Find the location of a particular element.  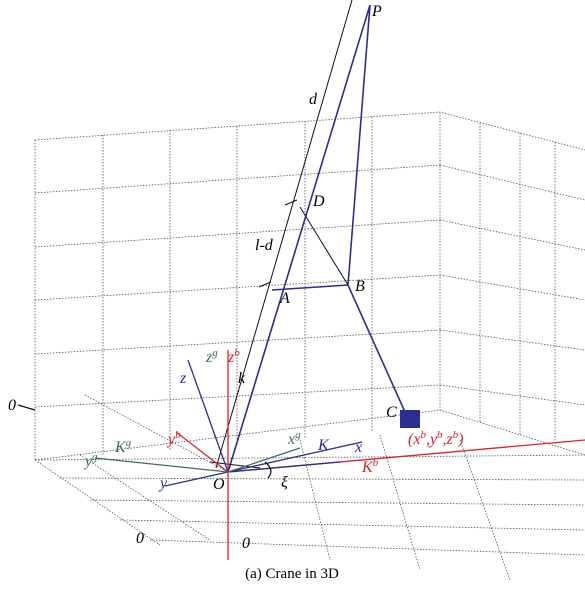

part: ,z is located at coordinates (448, 439).